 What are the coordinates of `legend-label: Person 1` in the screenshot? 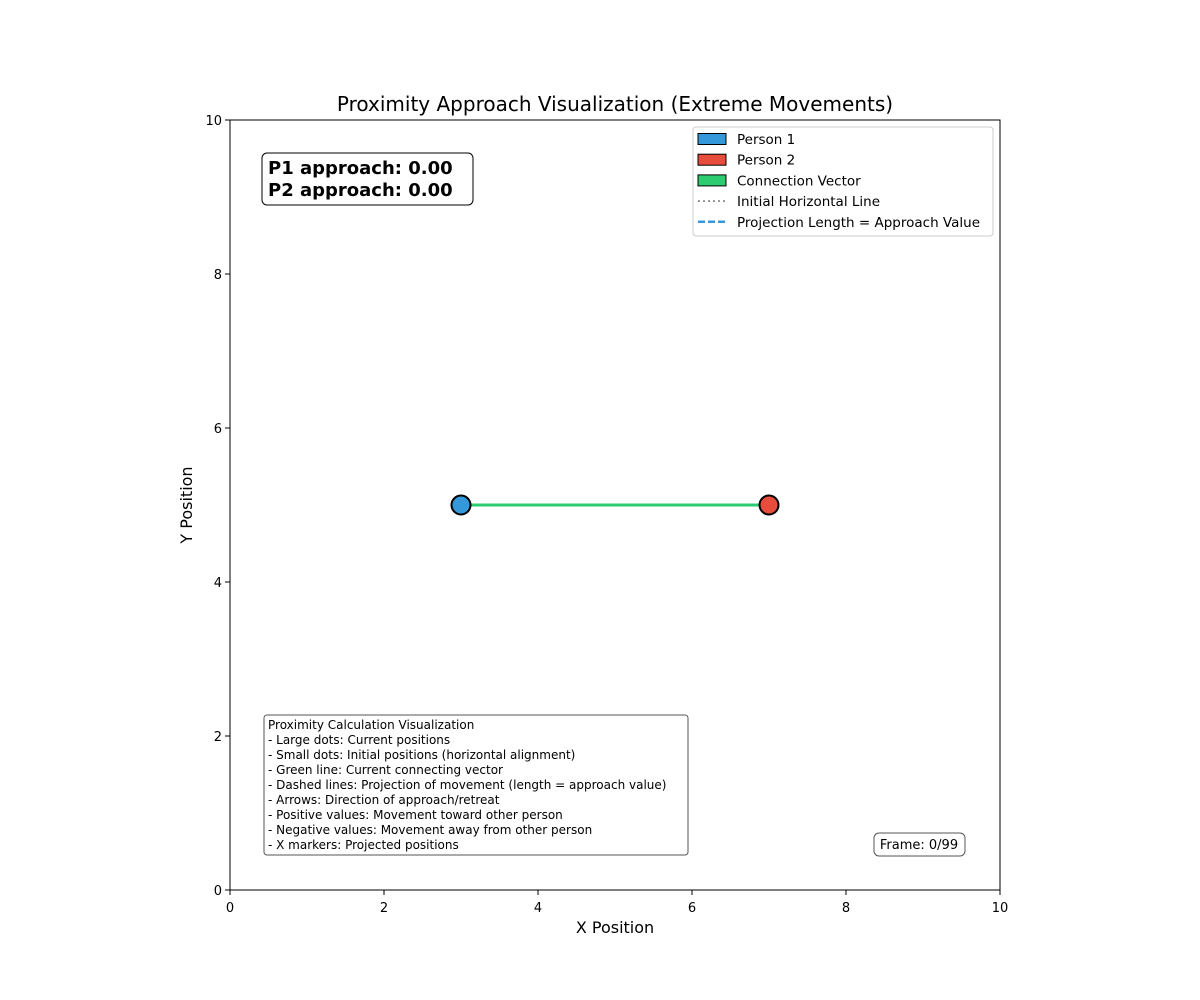 It's located at (766, 140).